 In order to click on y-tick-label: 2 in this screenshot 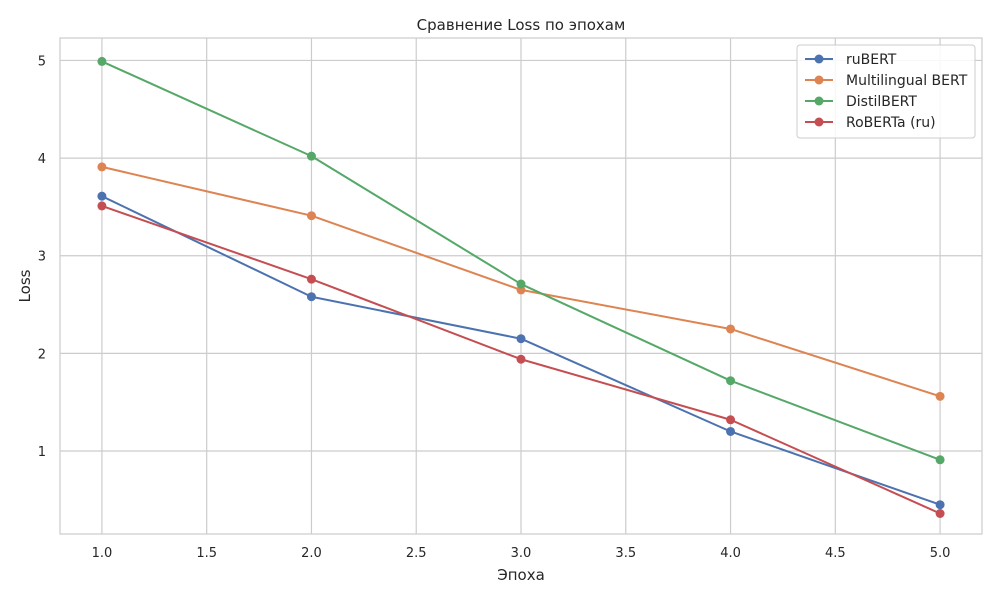, I will do `click(42, 354)`.